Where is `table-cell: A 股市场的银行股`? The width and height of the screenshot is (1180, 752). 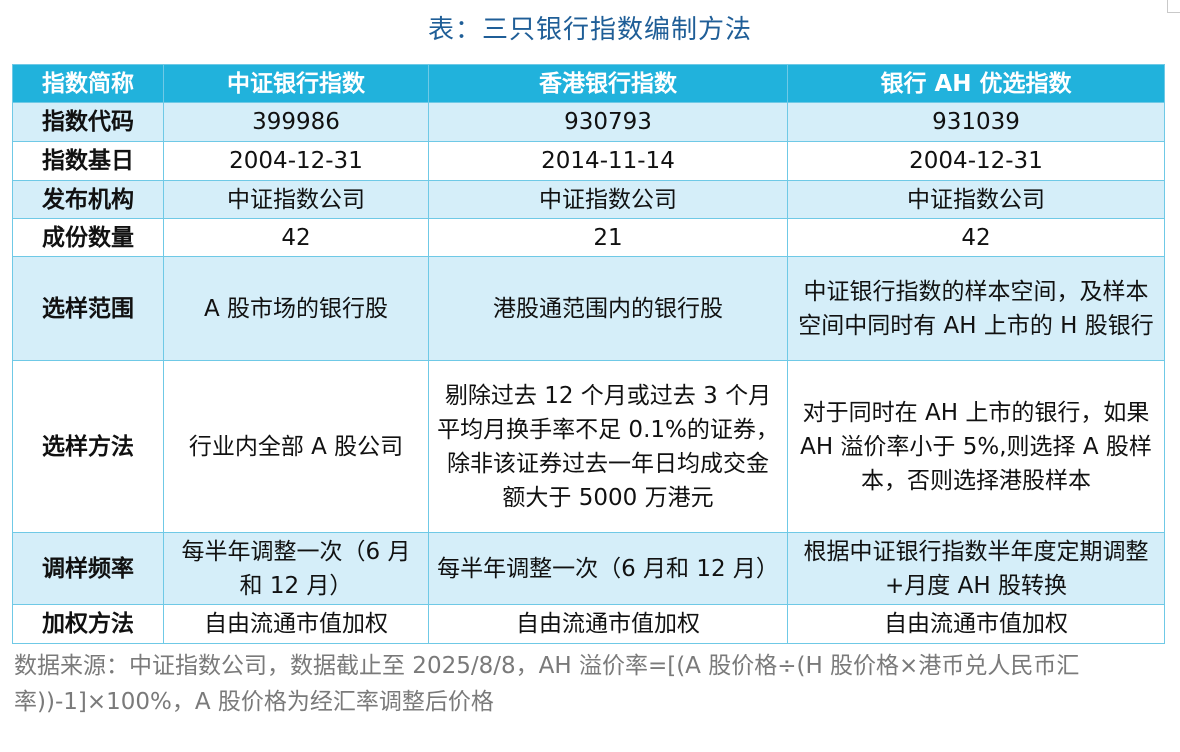
table-cell: A 股市场的银行股 is located at coordinates (296, 308).